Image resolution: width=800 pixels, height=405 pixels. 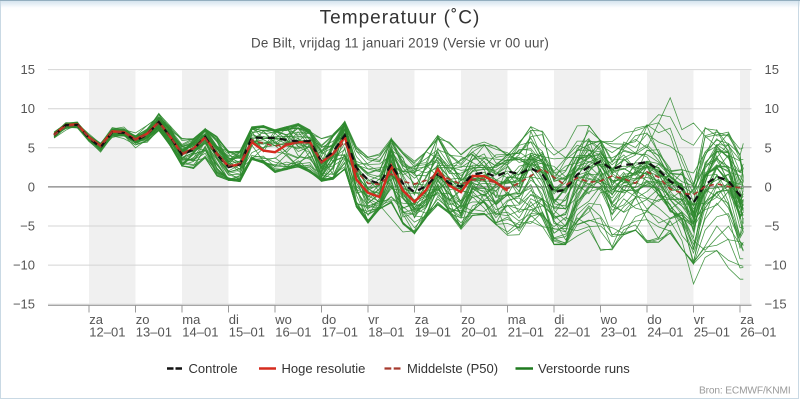 I want to click on svg-text: Hoge resolutie, so click(x=324, y=368).